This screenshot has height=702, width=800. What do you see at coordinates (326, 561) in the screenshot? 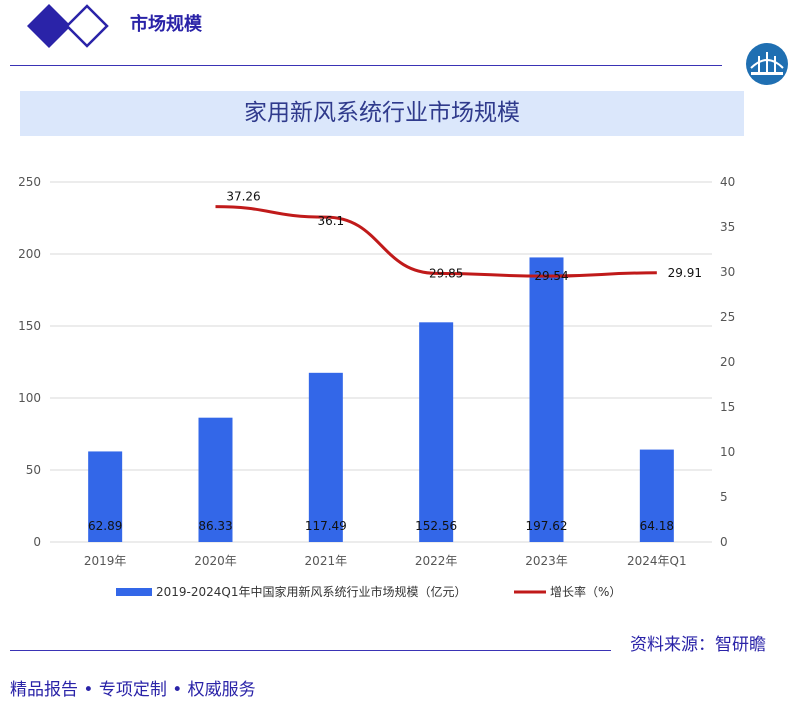
I see `x-axis-tick-label: 2021年` at bounding box center [326, 561].